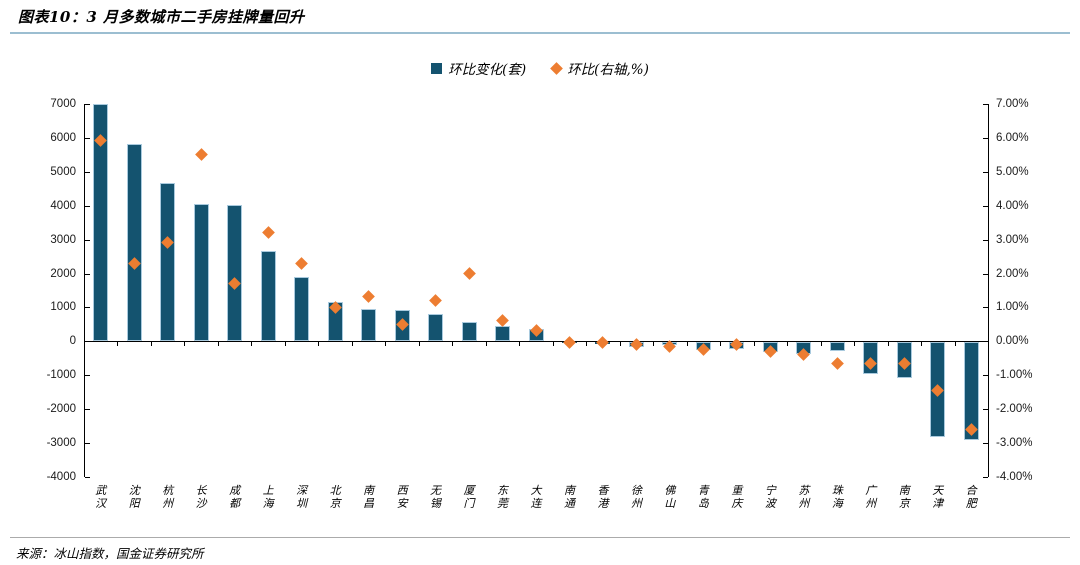 This screenshot has height=565, width=1080. I want to click on right-axis-tick-label: 1.00%, so click(1012, 307).